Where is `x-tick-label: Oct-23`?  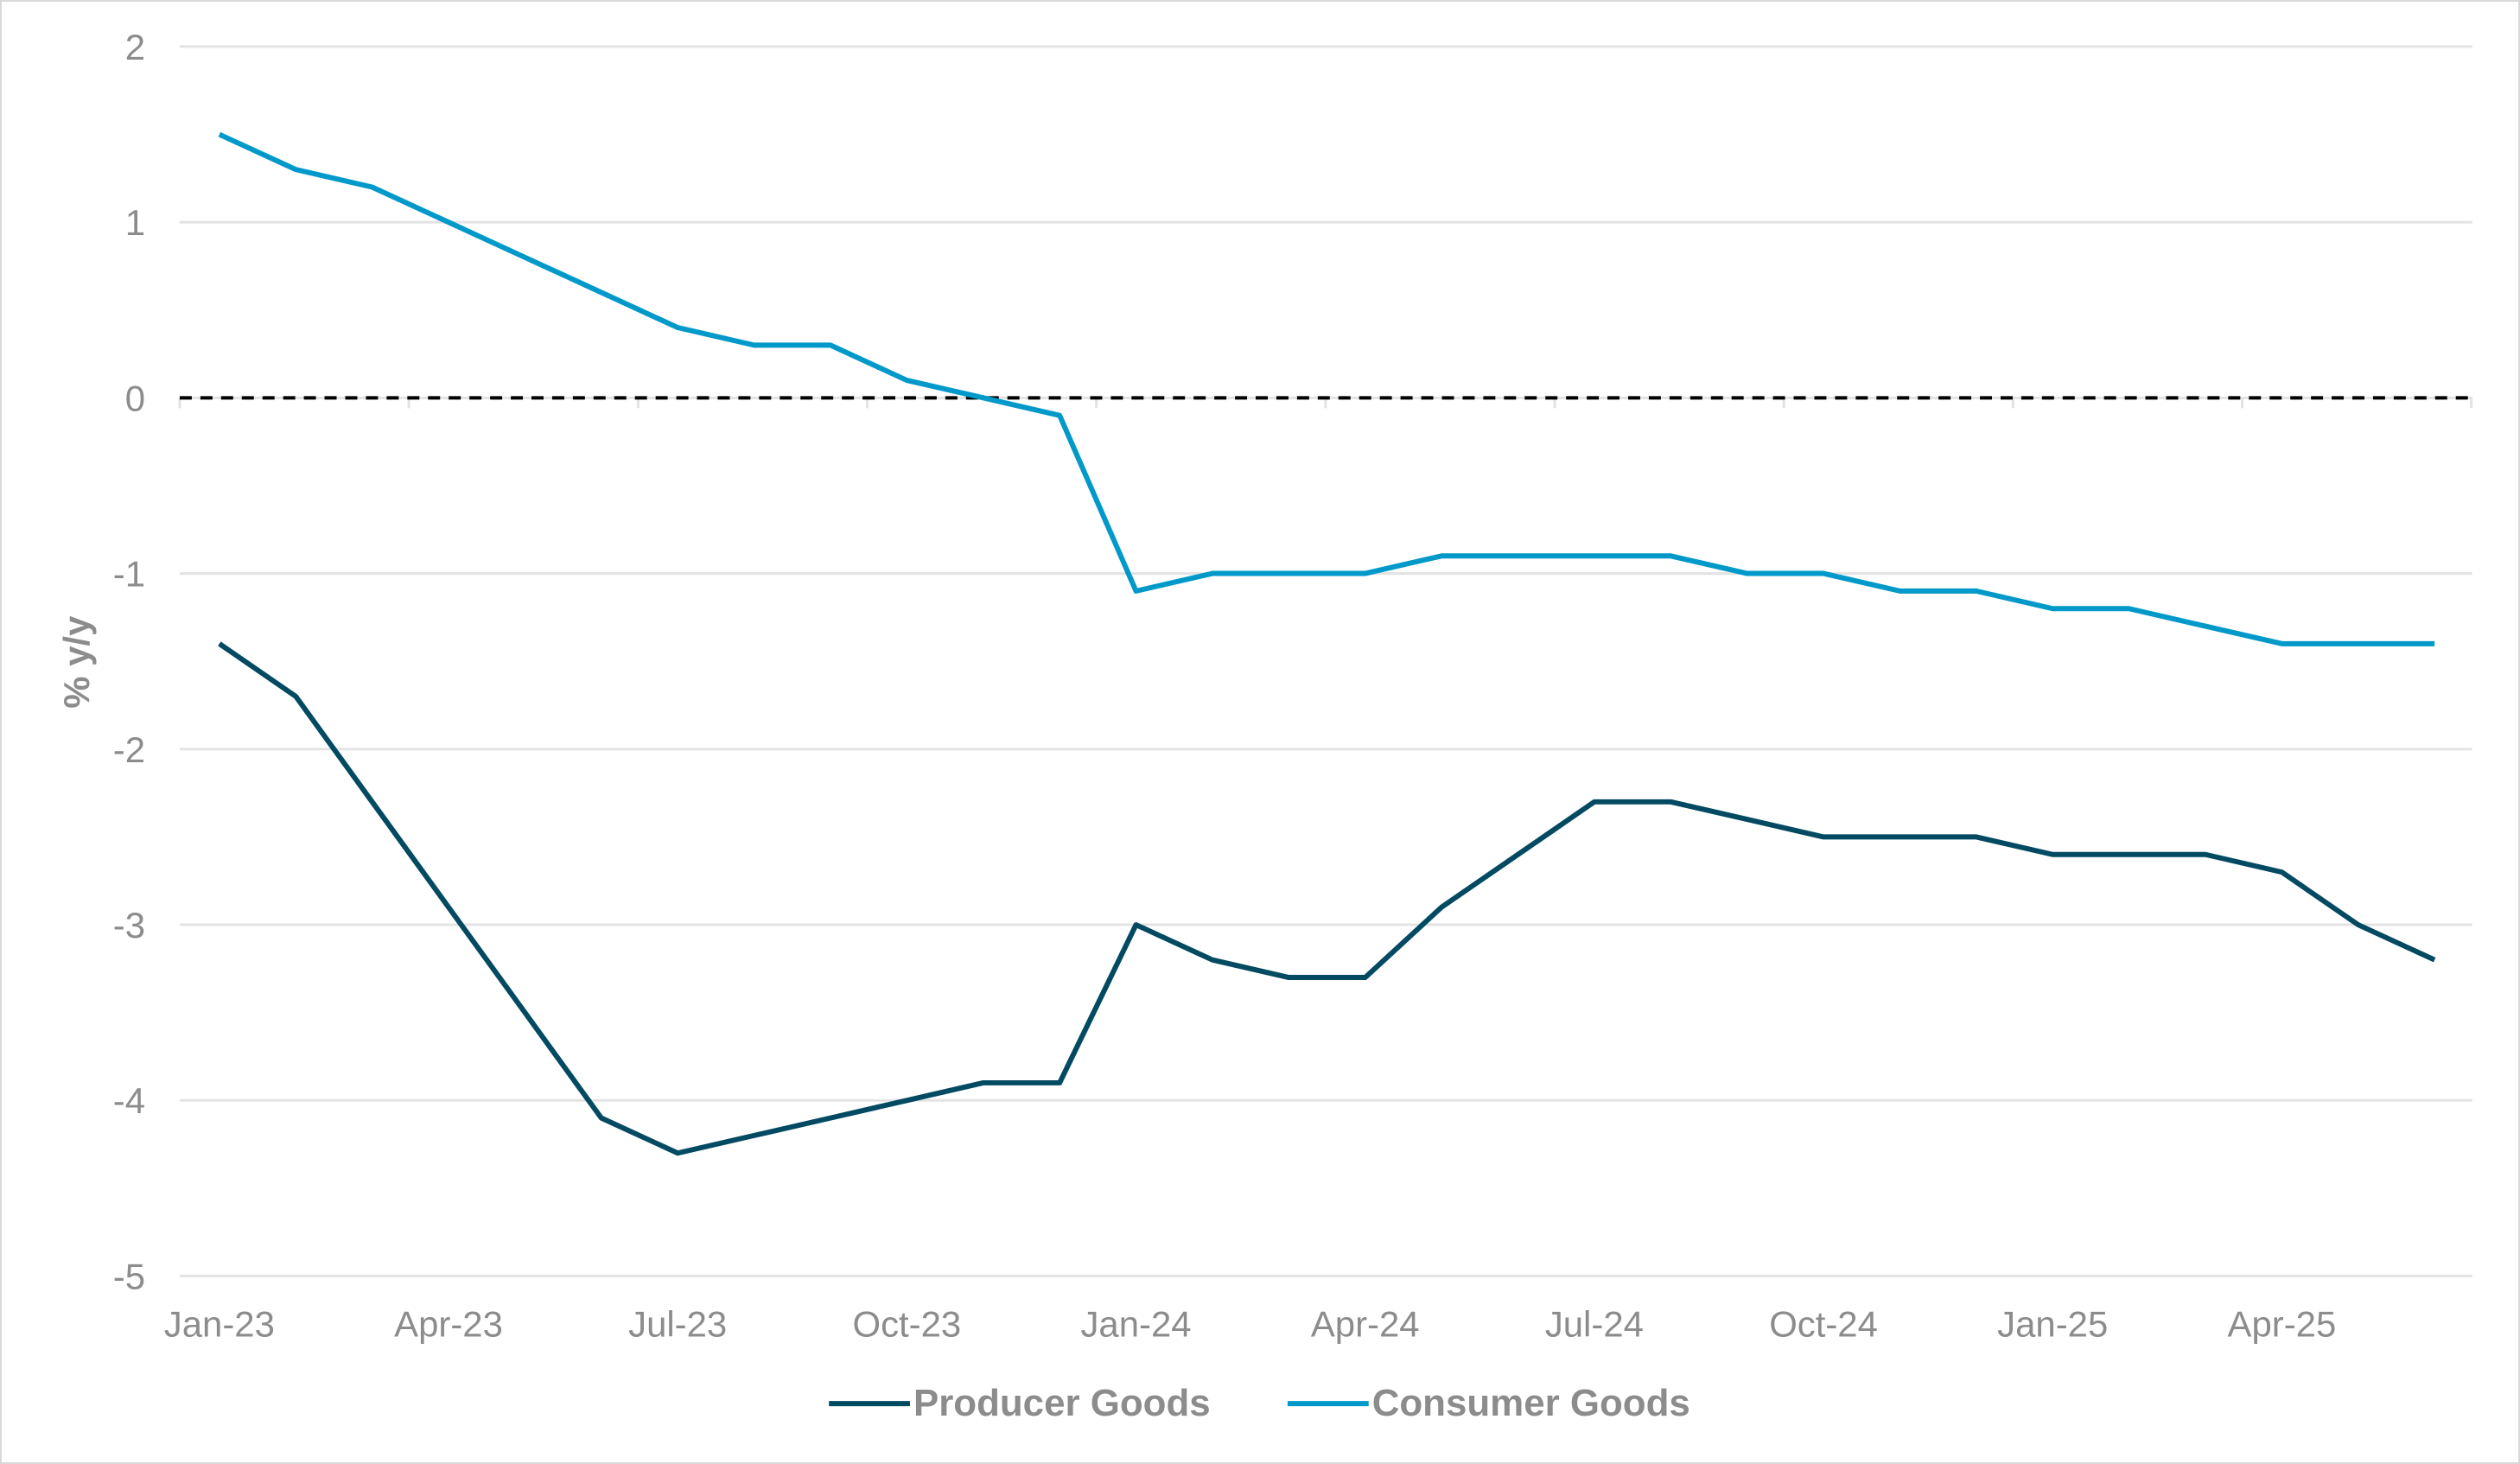
x-tick-label: Oct-23 is located at coordinates (907, 1323).